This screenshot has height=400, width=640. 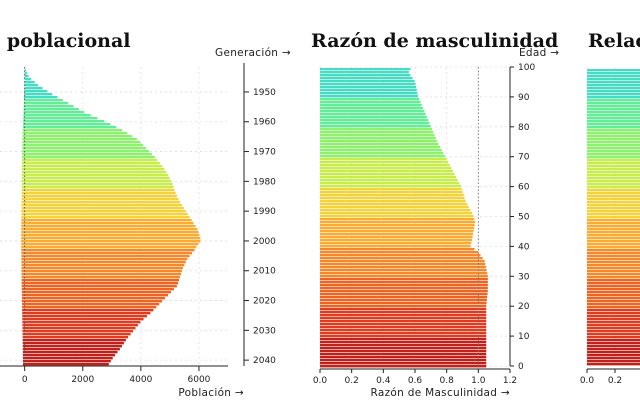 What do you see at coordinates (320, 381) in the screenshot?
I see `ratio-x-tick-label: 0.0` at bounding box center [320, 381].